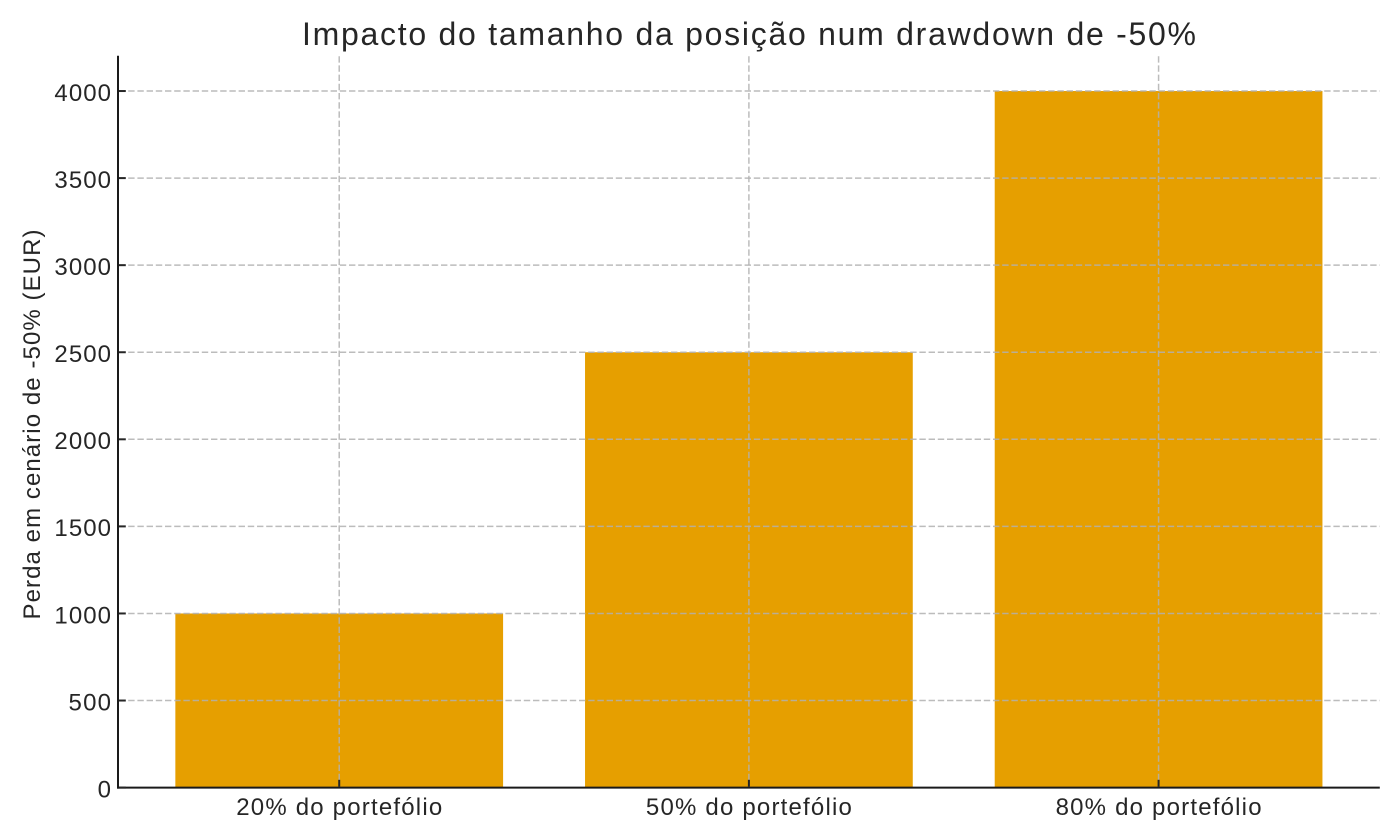  What do you see at coordinates (82, 528) in the screenshot?
I see `svg-text: 1500` at bounding box center [82, 528].